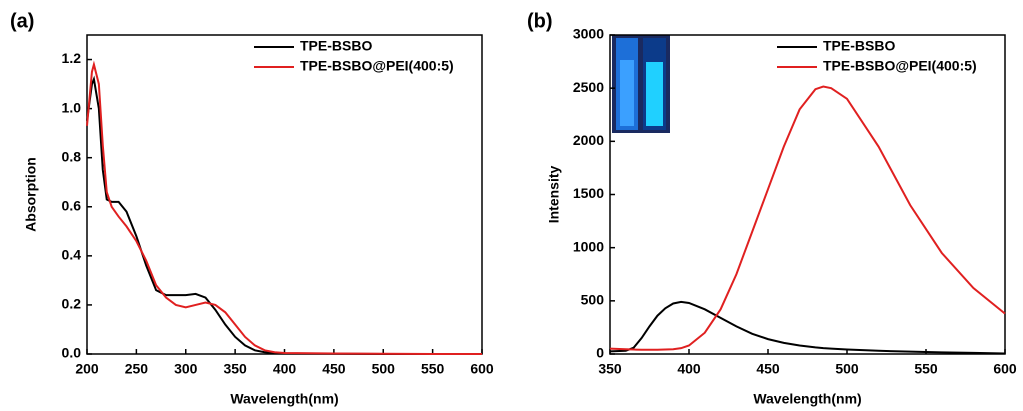 This screenshot has height=411, width=1023. What do you see at coordinates (137, 369) in the screenshot?
I see `x-tick-label: 250` at bounding box center [137, 369].